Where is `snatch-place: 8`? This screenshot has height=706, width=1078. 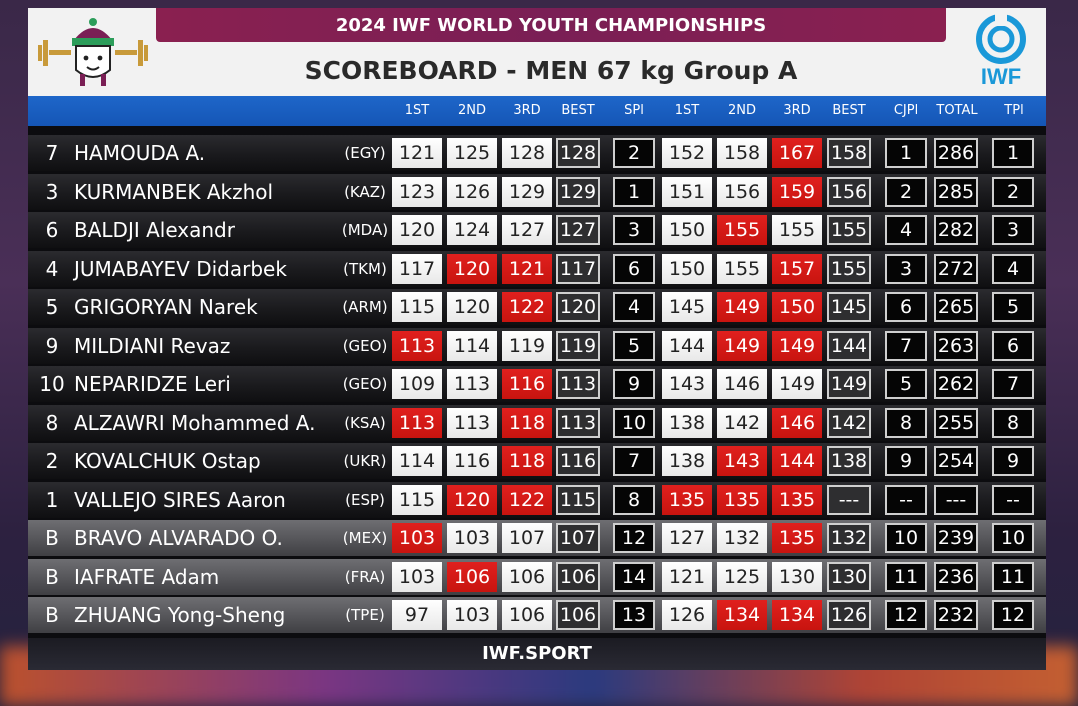 snatch-place: 8 is located at coordinates (634, 499).